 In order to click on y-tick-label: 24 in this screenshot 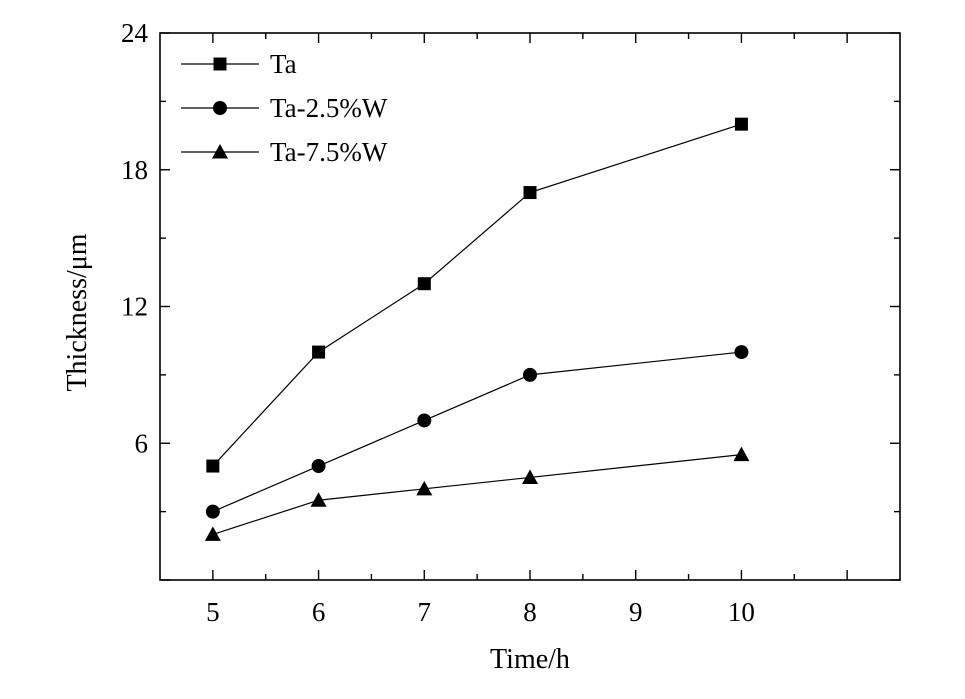, I will do `click(135, 33)`.